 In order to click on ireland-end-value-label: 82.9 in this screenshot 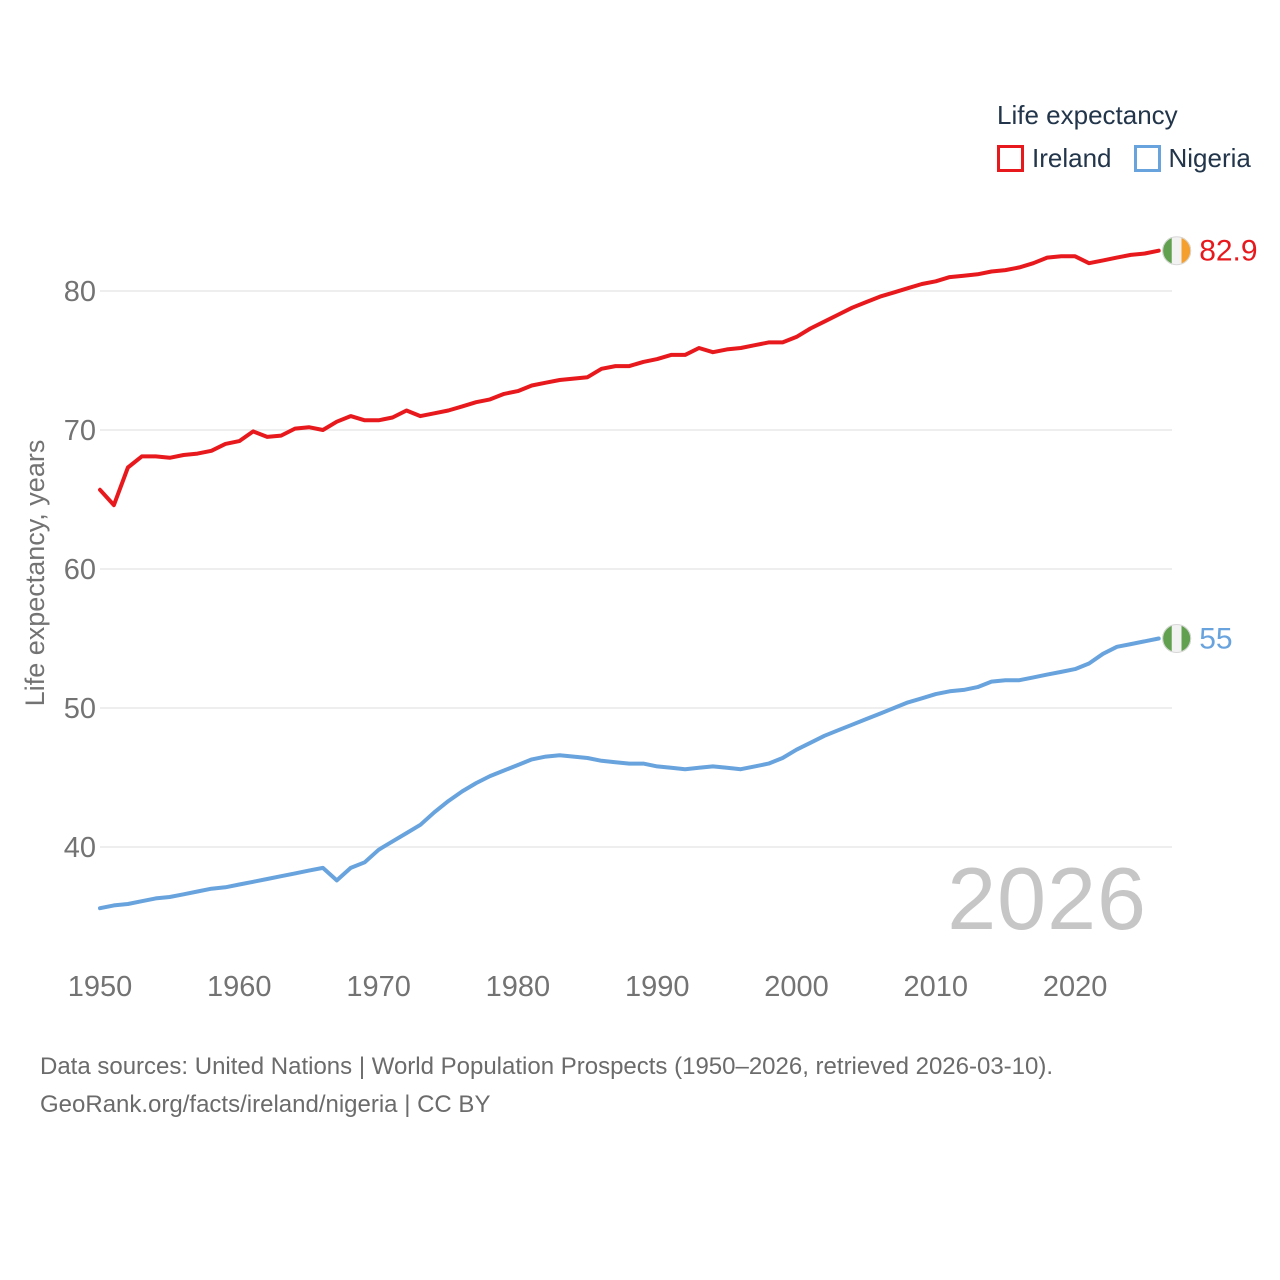, I will do `click(1228, 251)`.